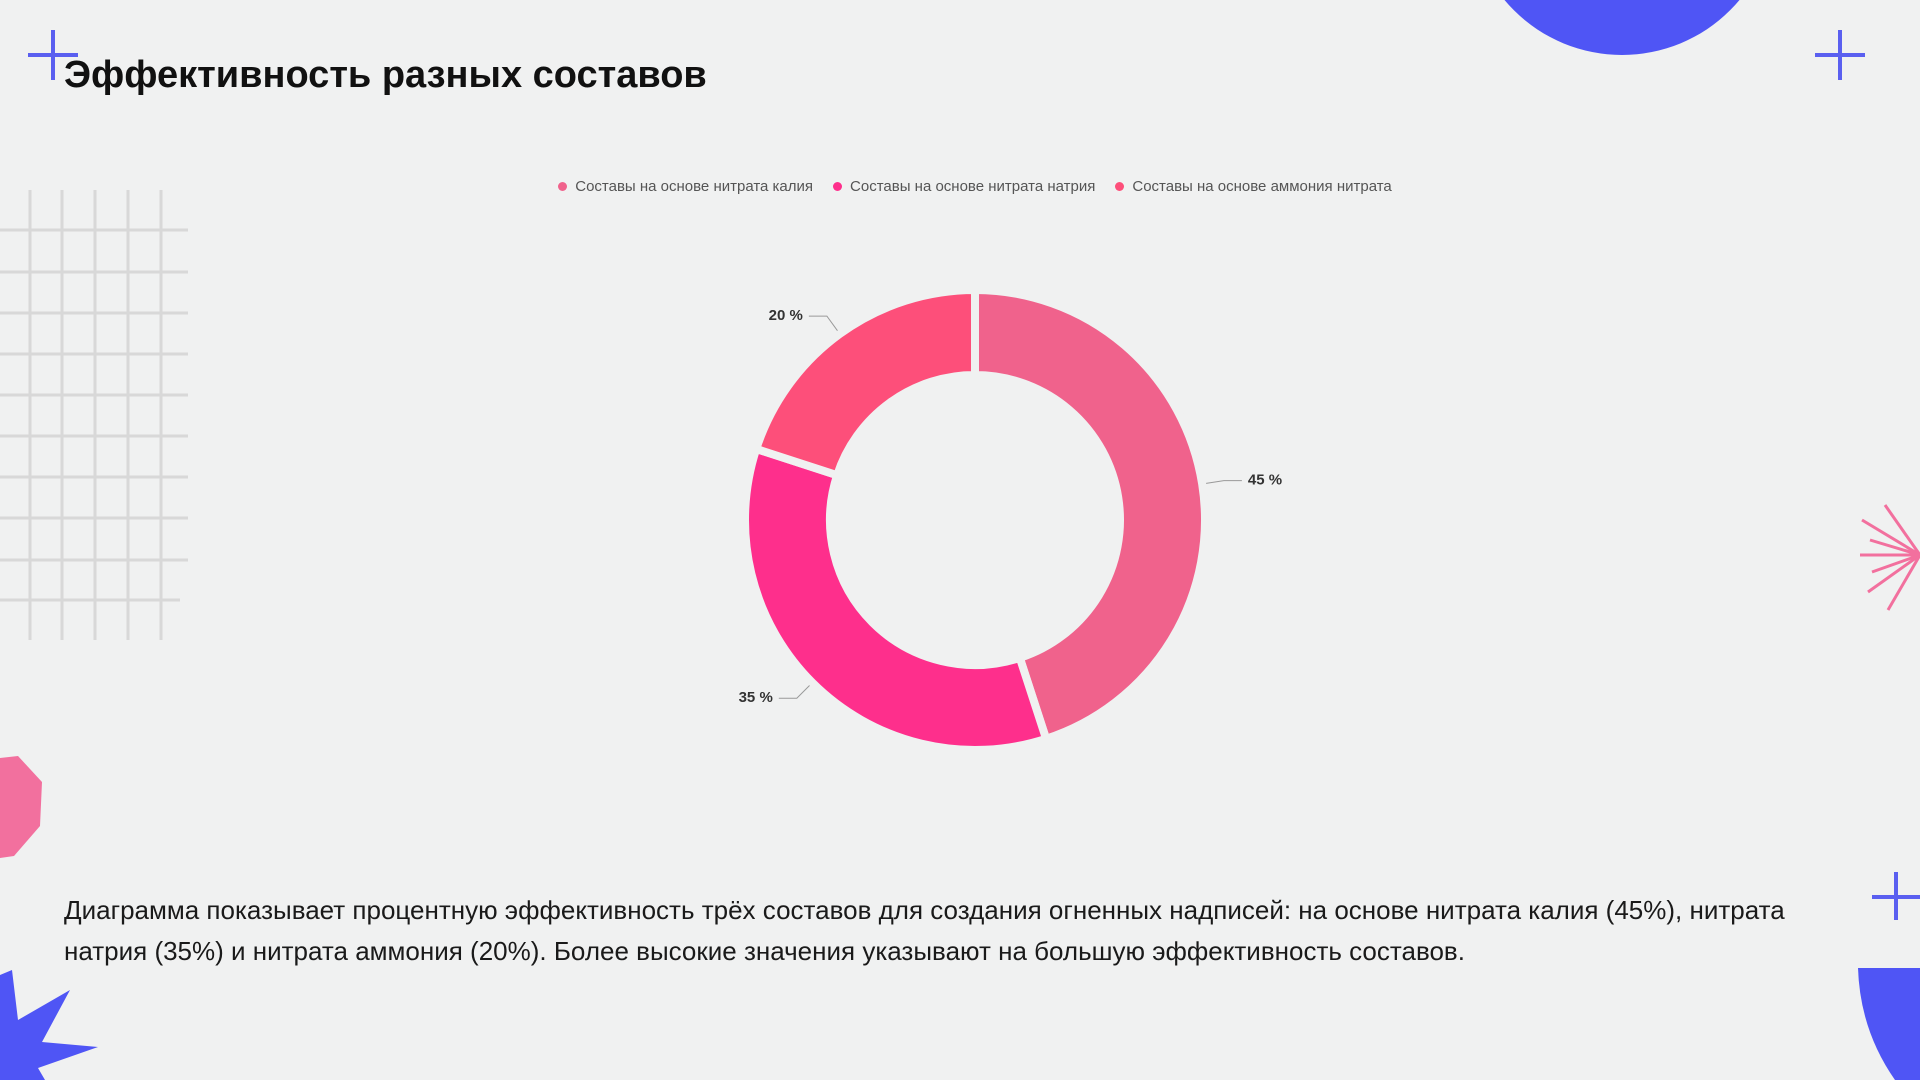 The height and width of the screenshot is (1080, 1920). Describe the element at coordinates (49, 1025) in the screenshot. I see `deco-star` at that location.